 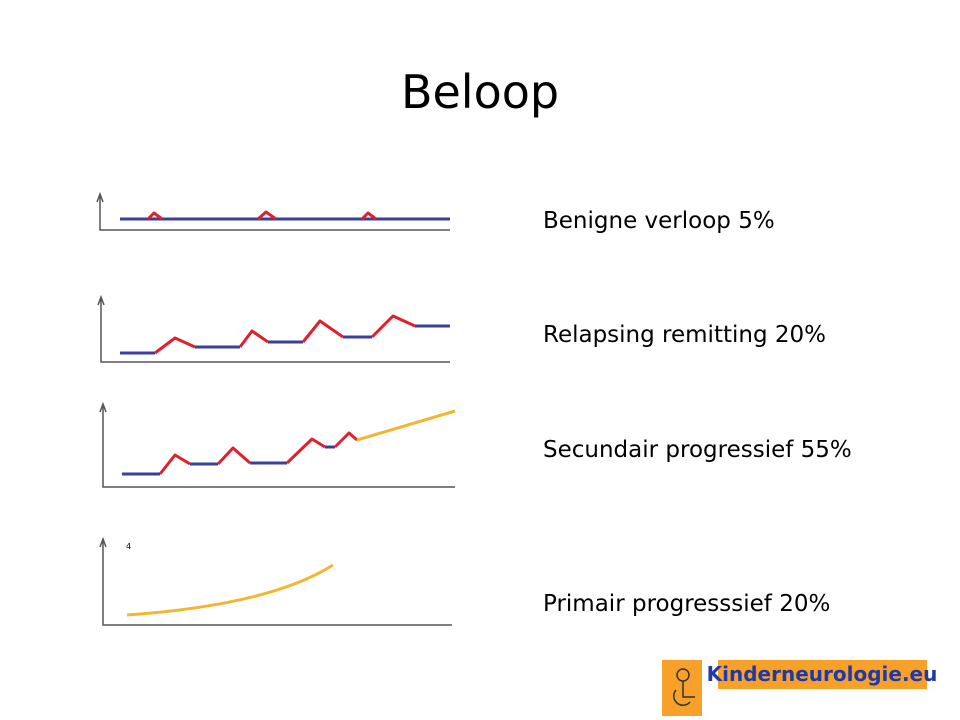 I want to click on logo-text: Kinderneurologie.eu, so click(x=822, y=674).